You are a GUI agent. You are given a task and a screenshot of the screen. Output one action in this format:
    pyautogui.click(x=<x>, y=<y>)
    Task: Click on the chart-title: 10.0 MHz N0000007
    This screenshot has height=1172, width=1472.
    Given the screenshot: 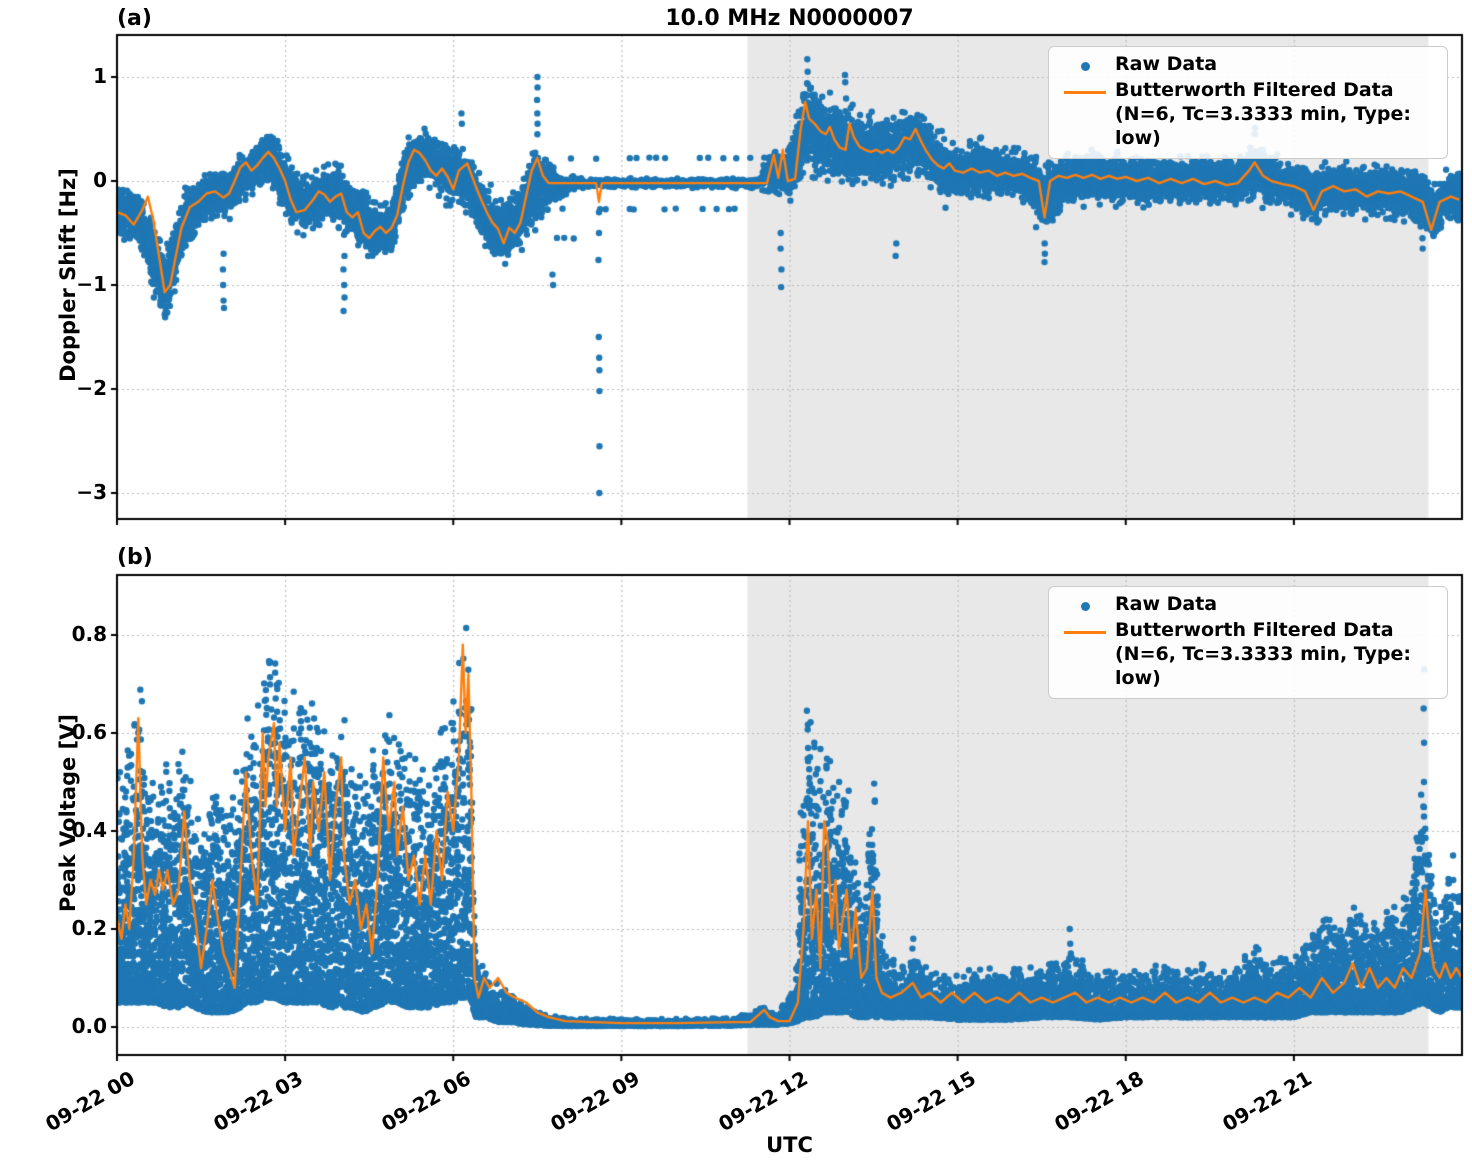 What is the action you would take?
    pyautogui.click(x=789, y=18)
    